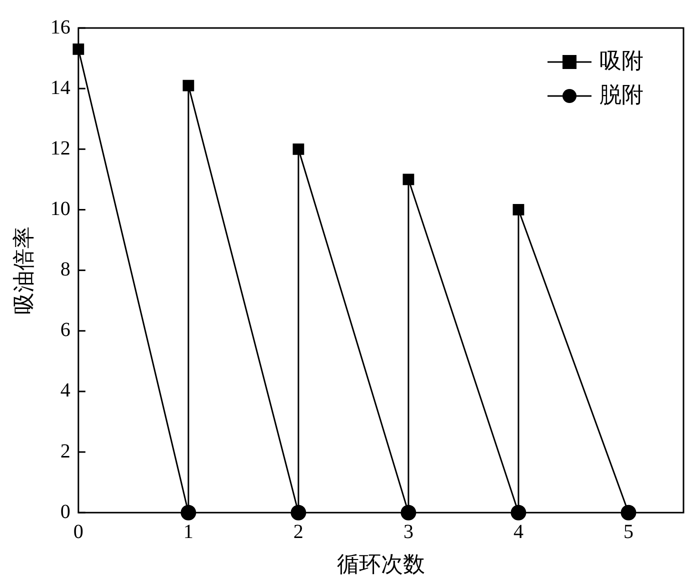  I want to click on x-tick-label: 3, so click(408, 531).